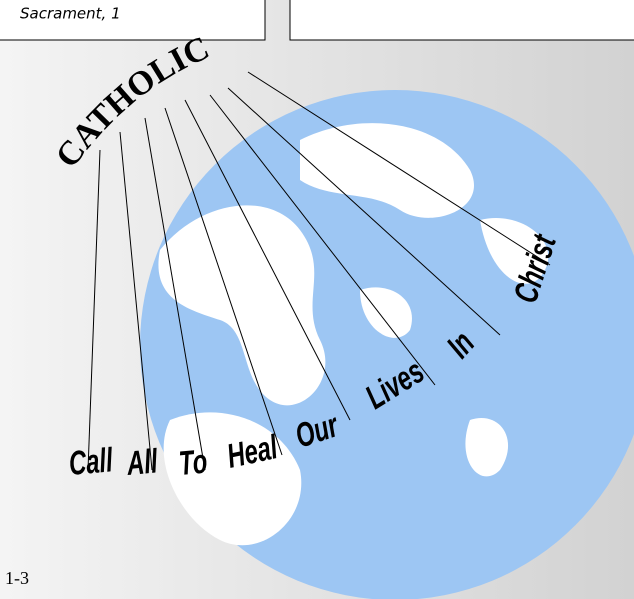 The image size is (634, 599). Describe the element at coordinates (90, 462) in the screenshot. I see `phrase-word: Call` at that location.